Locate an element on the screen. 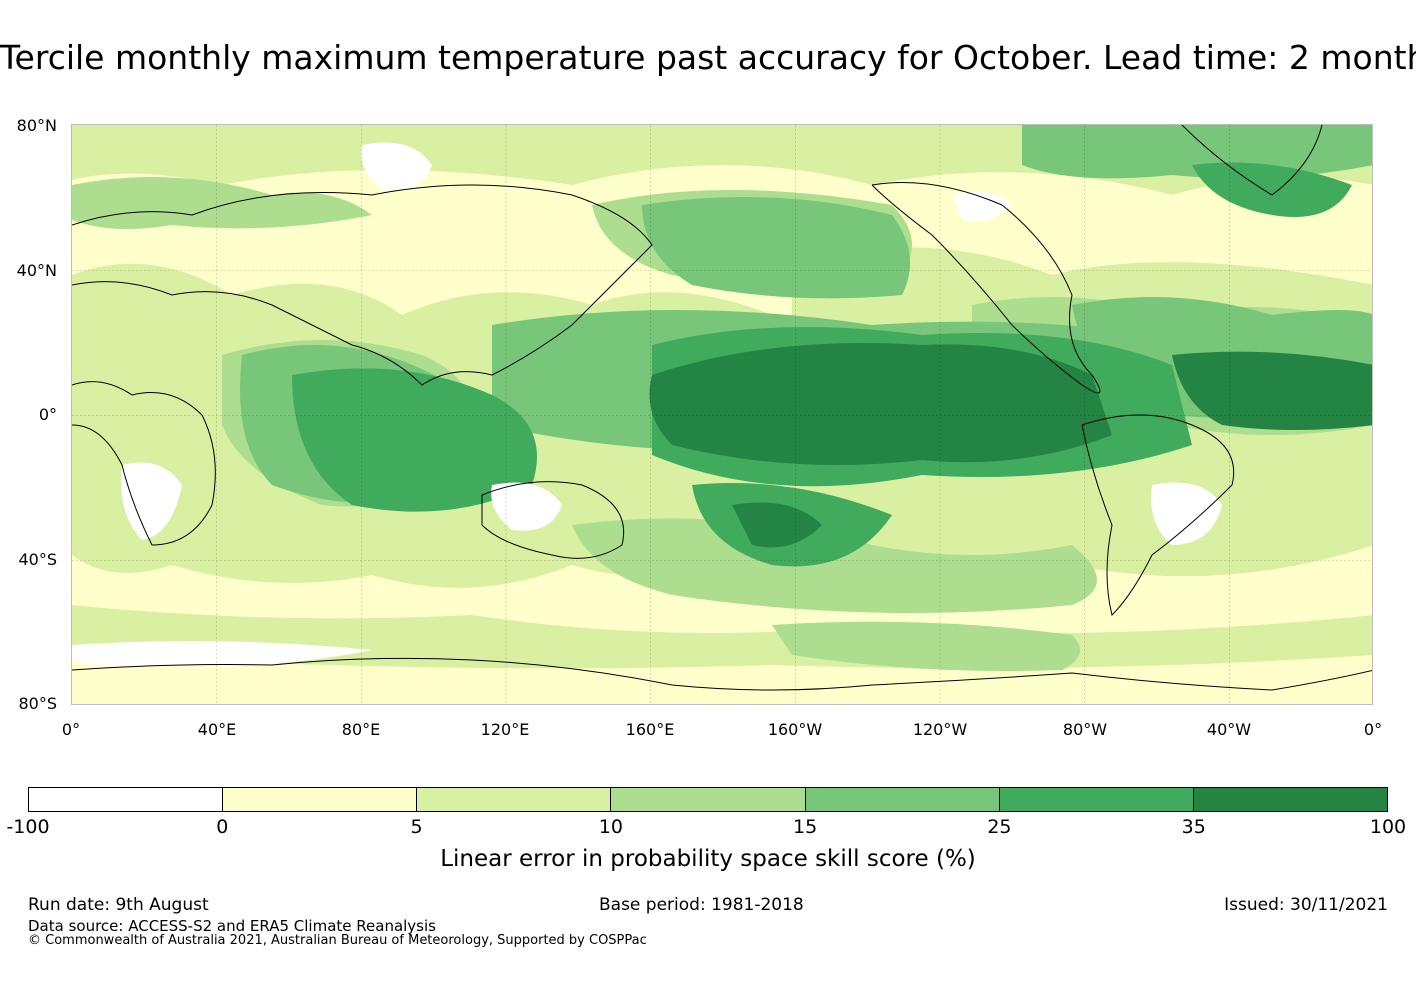 This screenshot has width=1416, height=990. colorbar is located at coordinates (708, 799).